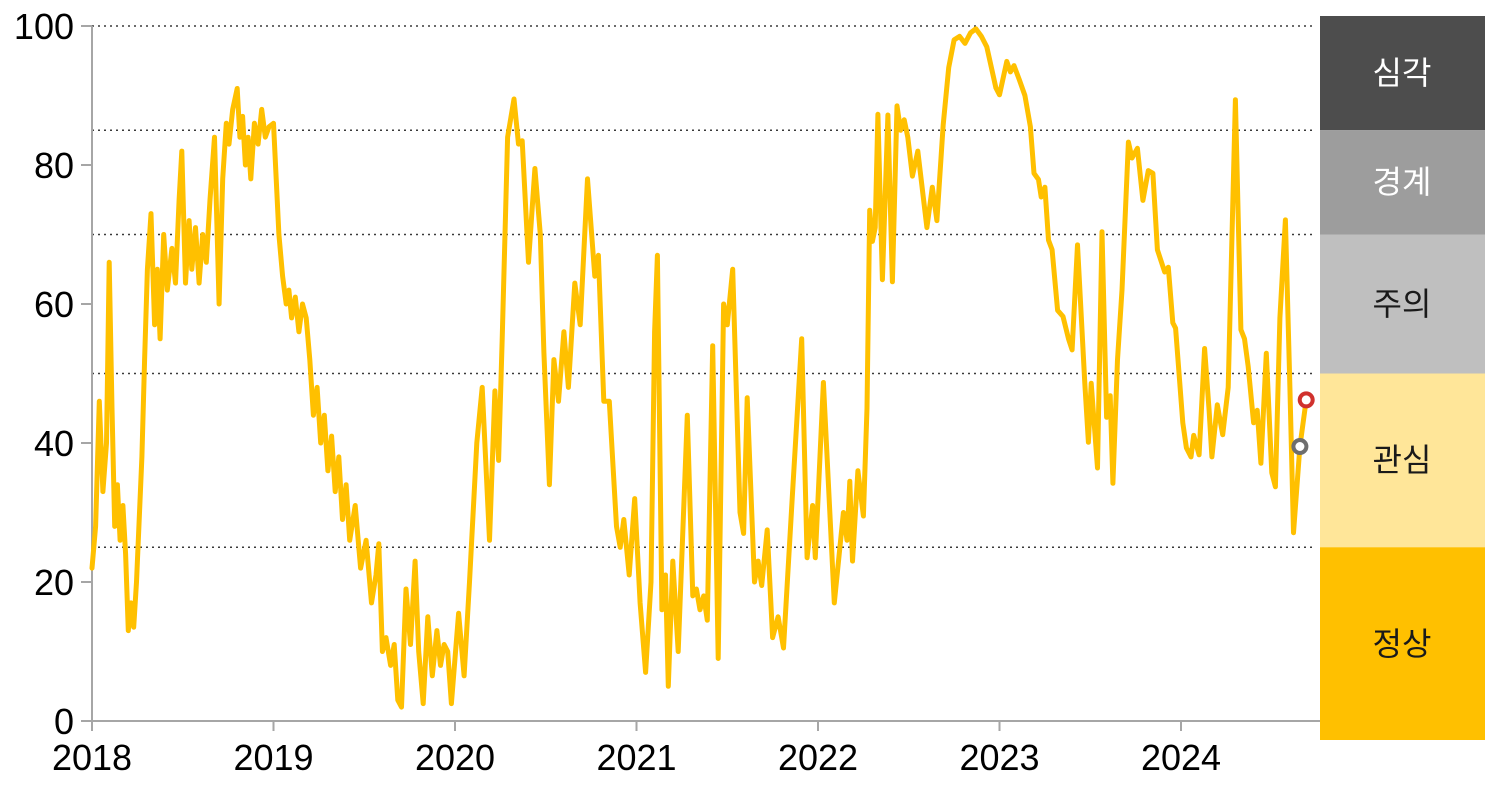  What do you see at coordinates (999, 757) in the screenshot?
I see `x-tick-label-2023: 2023` at bounding box center [999, 757].